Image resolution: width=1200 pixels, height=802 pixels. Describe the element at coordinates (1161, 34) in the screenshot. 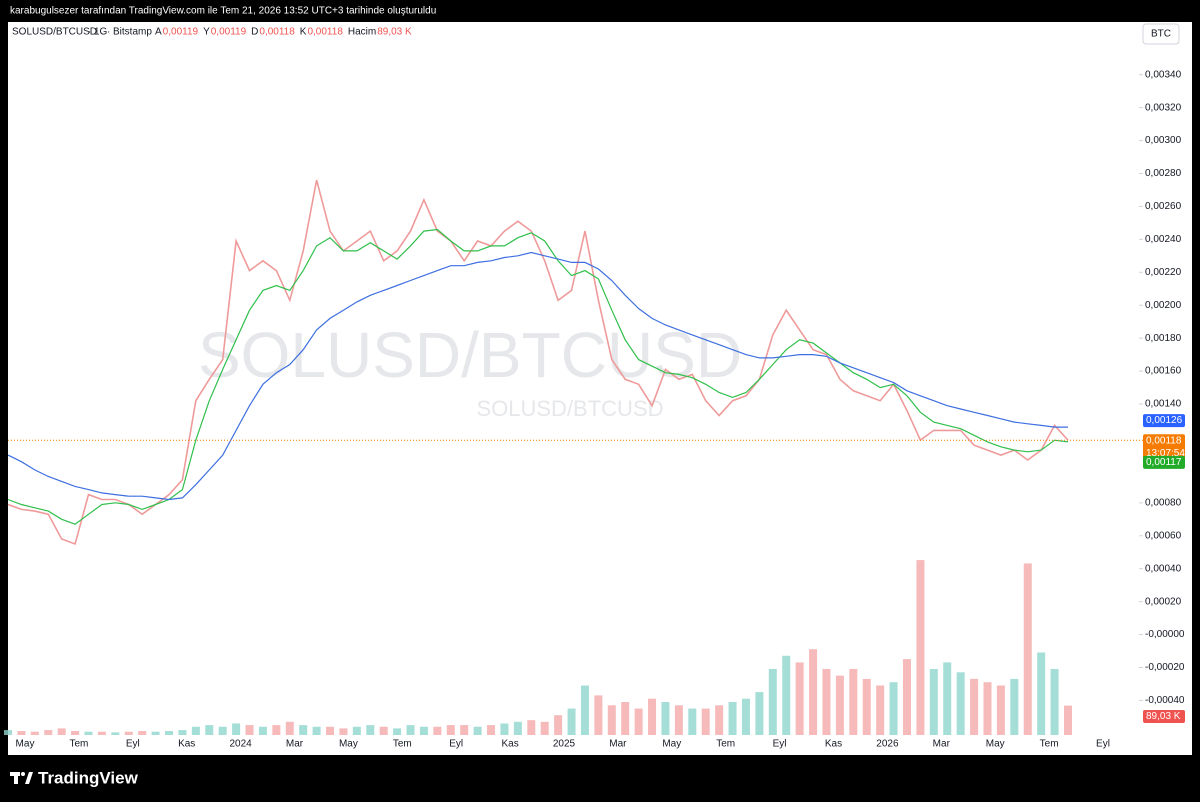

I see `currency-box` at that location.